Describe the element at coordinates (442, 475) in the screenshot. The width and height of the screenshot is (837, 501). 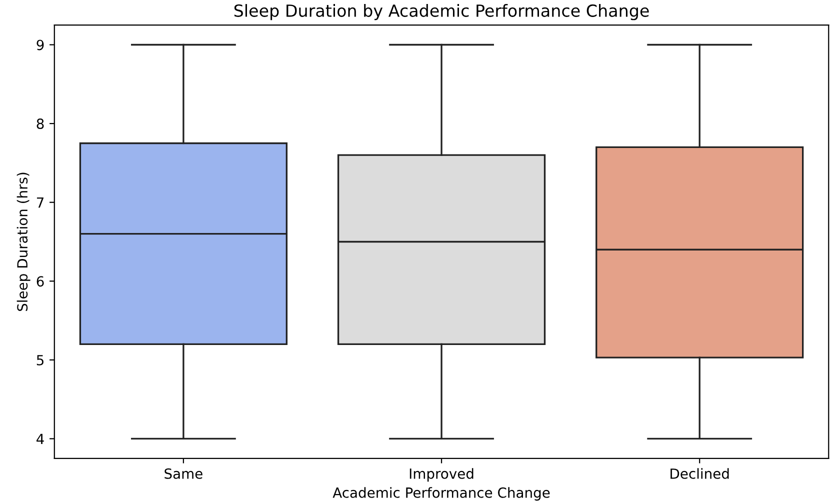
I see `x-tick-label: Improved` at that location.